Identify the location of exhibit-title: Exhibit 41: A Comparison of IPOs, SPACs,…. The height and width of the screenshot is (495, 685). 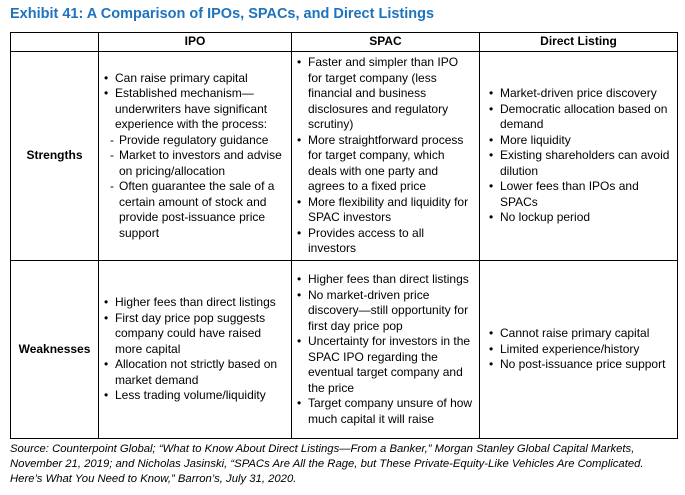
(222, 14).